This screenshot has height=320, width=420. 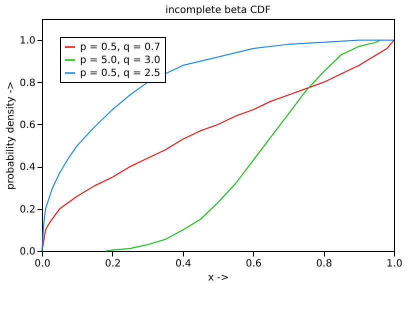 What do you see at coordinates (254, 264) in the screenshot?
I see `x-tick-label: 0.6` at bounding box center [254, 264].